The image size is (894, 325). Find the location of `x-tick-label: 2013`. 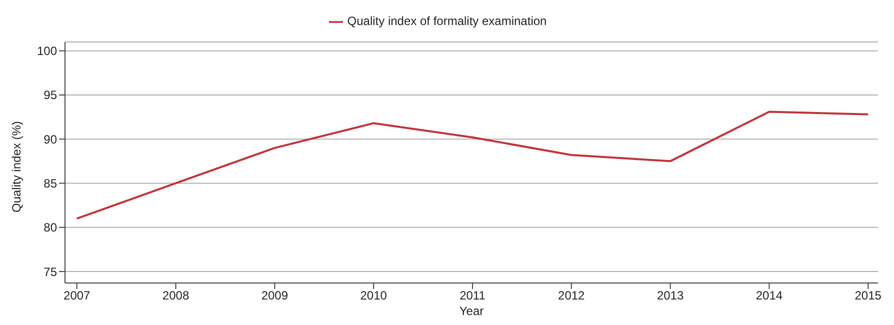

x-tick-label: 2013 is located at coordinates (670, 295).